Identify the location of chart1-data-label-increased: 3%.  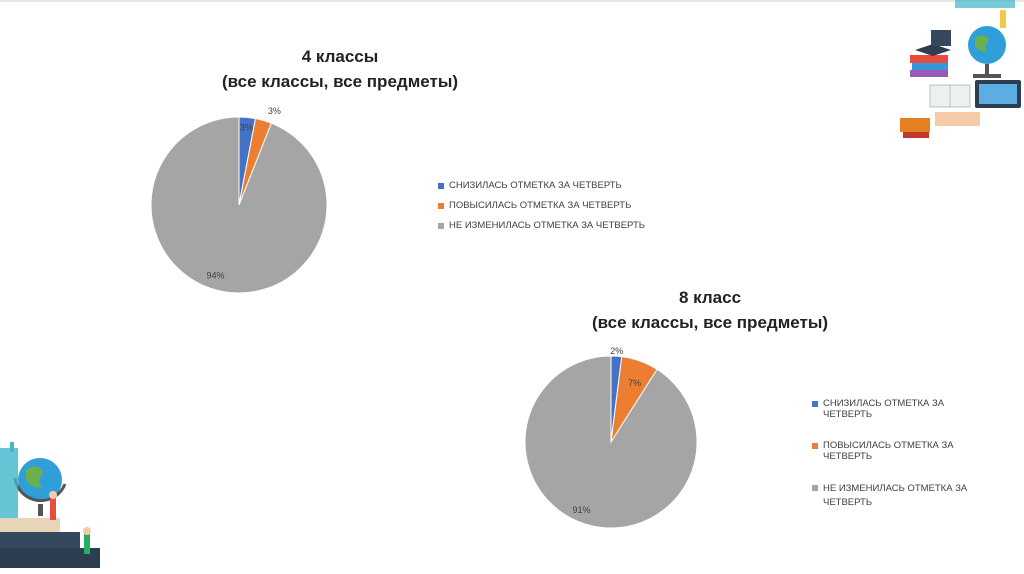
(274, 111).